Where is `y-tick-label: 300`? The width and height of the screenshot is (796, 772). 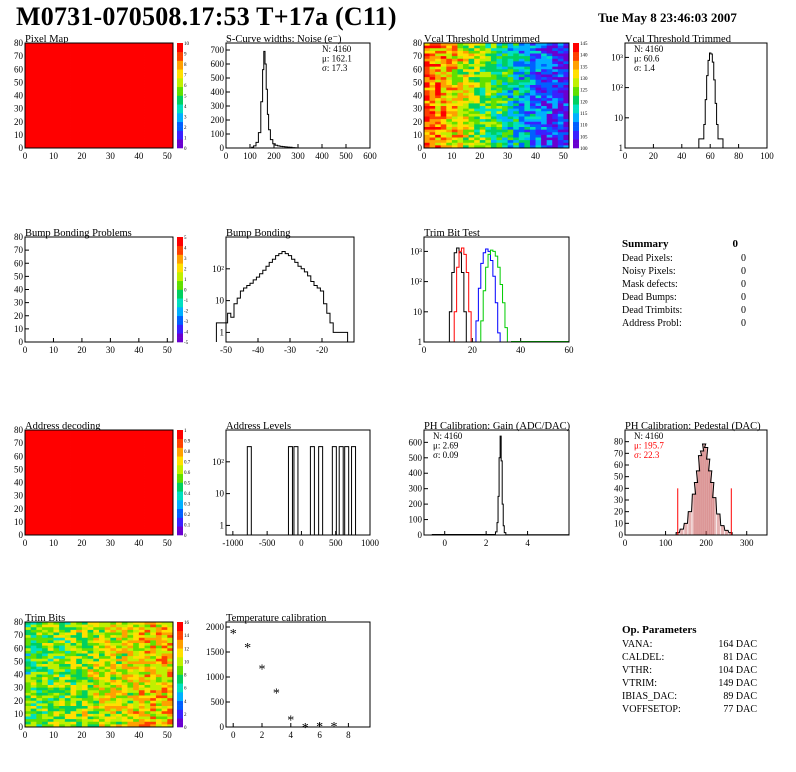 y-tick-label: 300 is located at coordinates (416, 489).